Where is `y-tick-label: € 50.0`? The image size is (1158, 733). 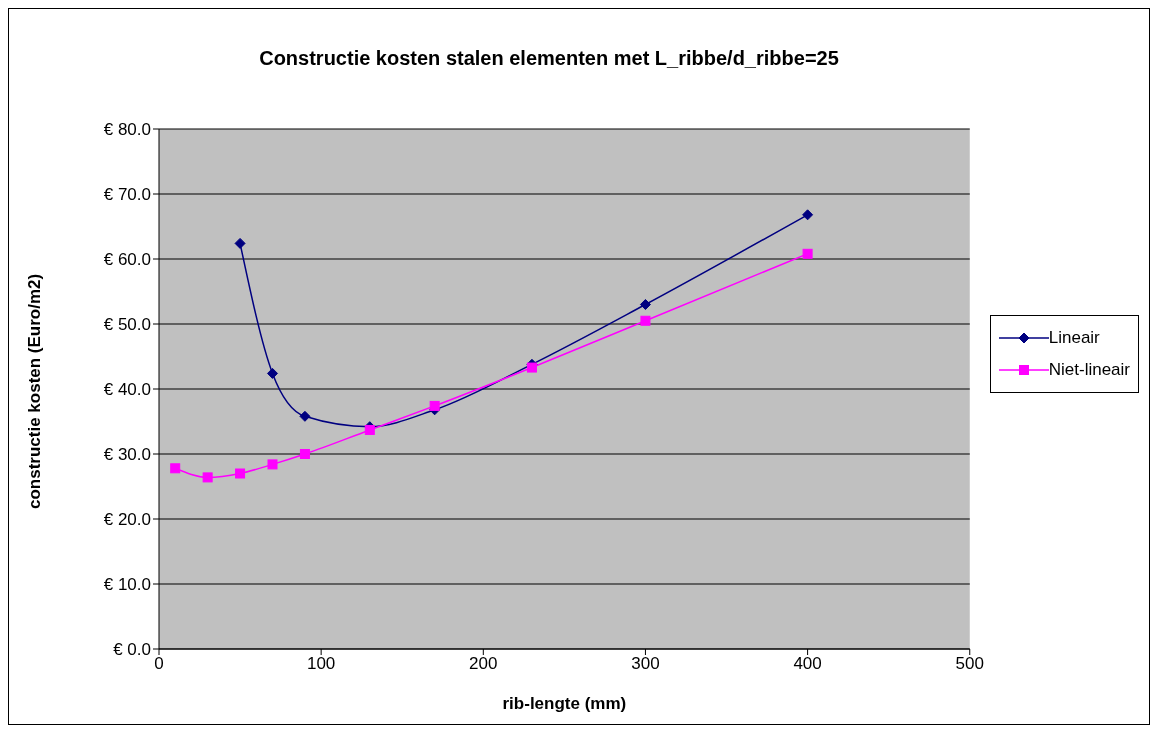 y-tick-label: € 50.0 is located at coordinates (127, 325).